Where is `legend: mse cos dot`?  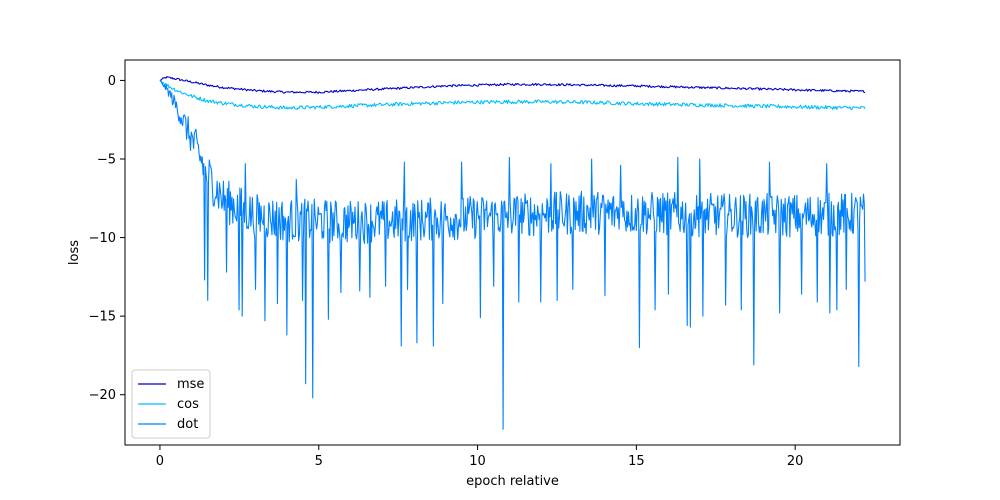 legend: mse cos dot is located at coordinates (171, 404).